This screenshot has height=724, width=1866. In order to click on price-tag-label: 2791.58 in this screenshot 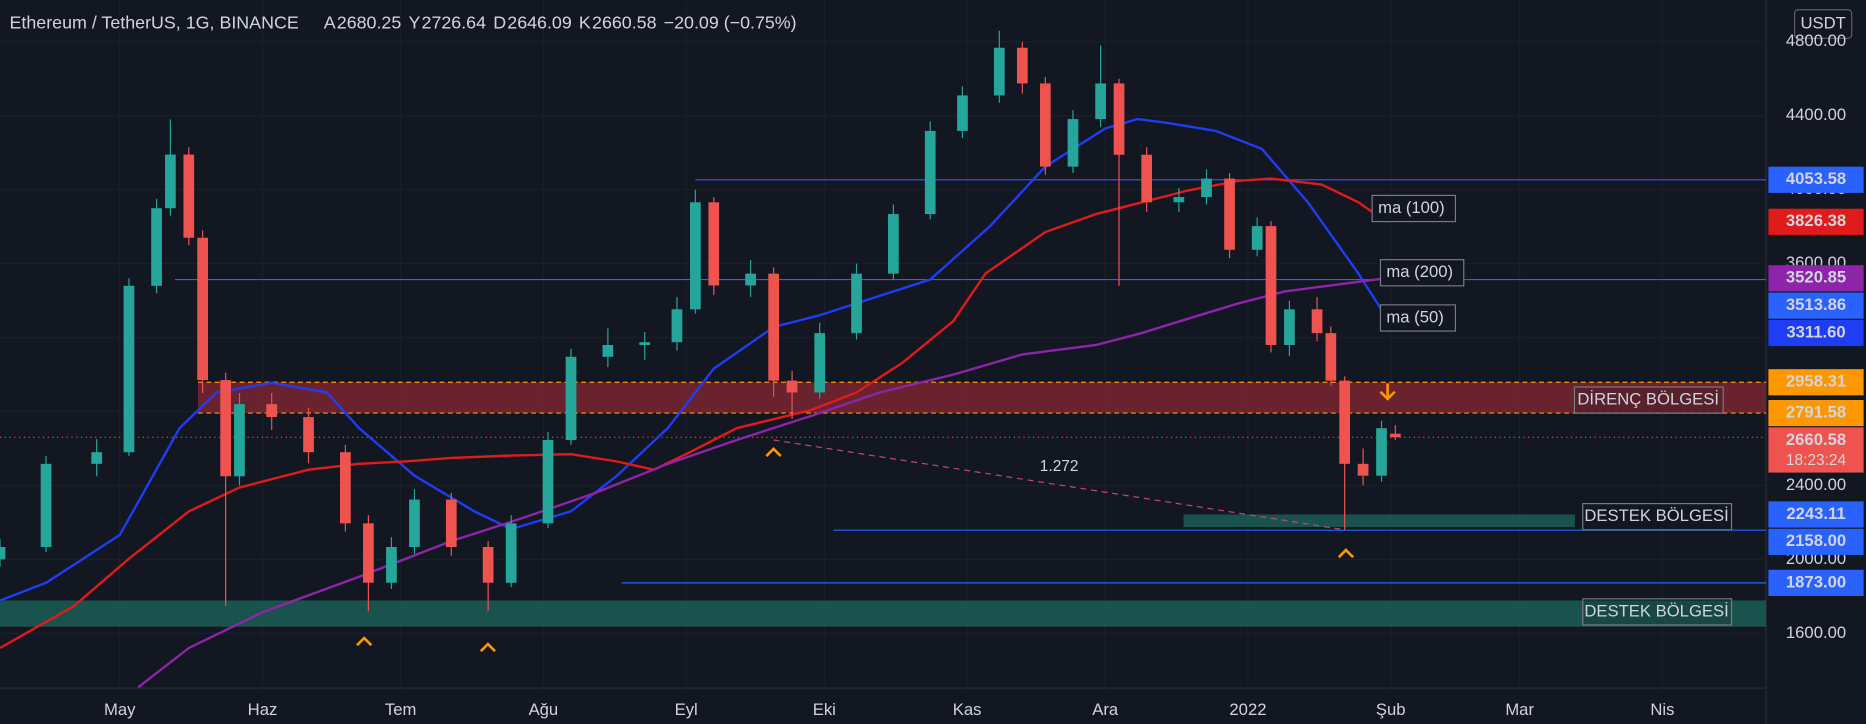, I will do `click(1816, 411)`.